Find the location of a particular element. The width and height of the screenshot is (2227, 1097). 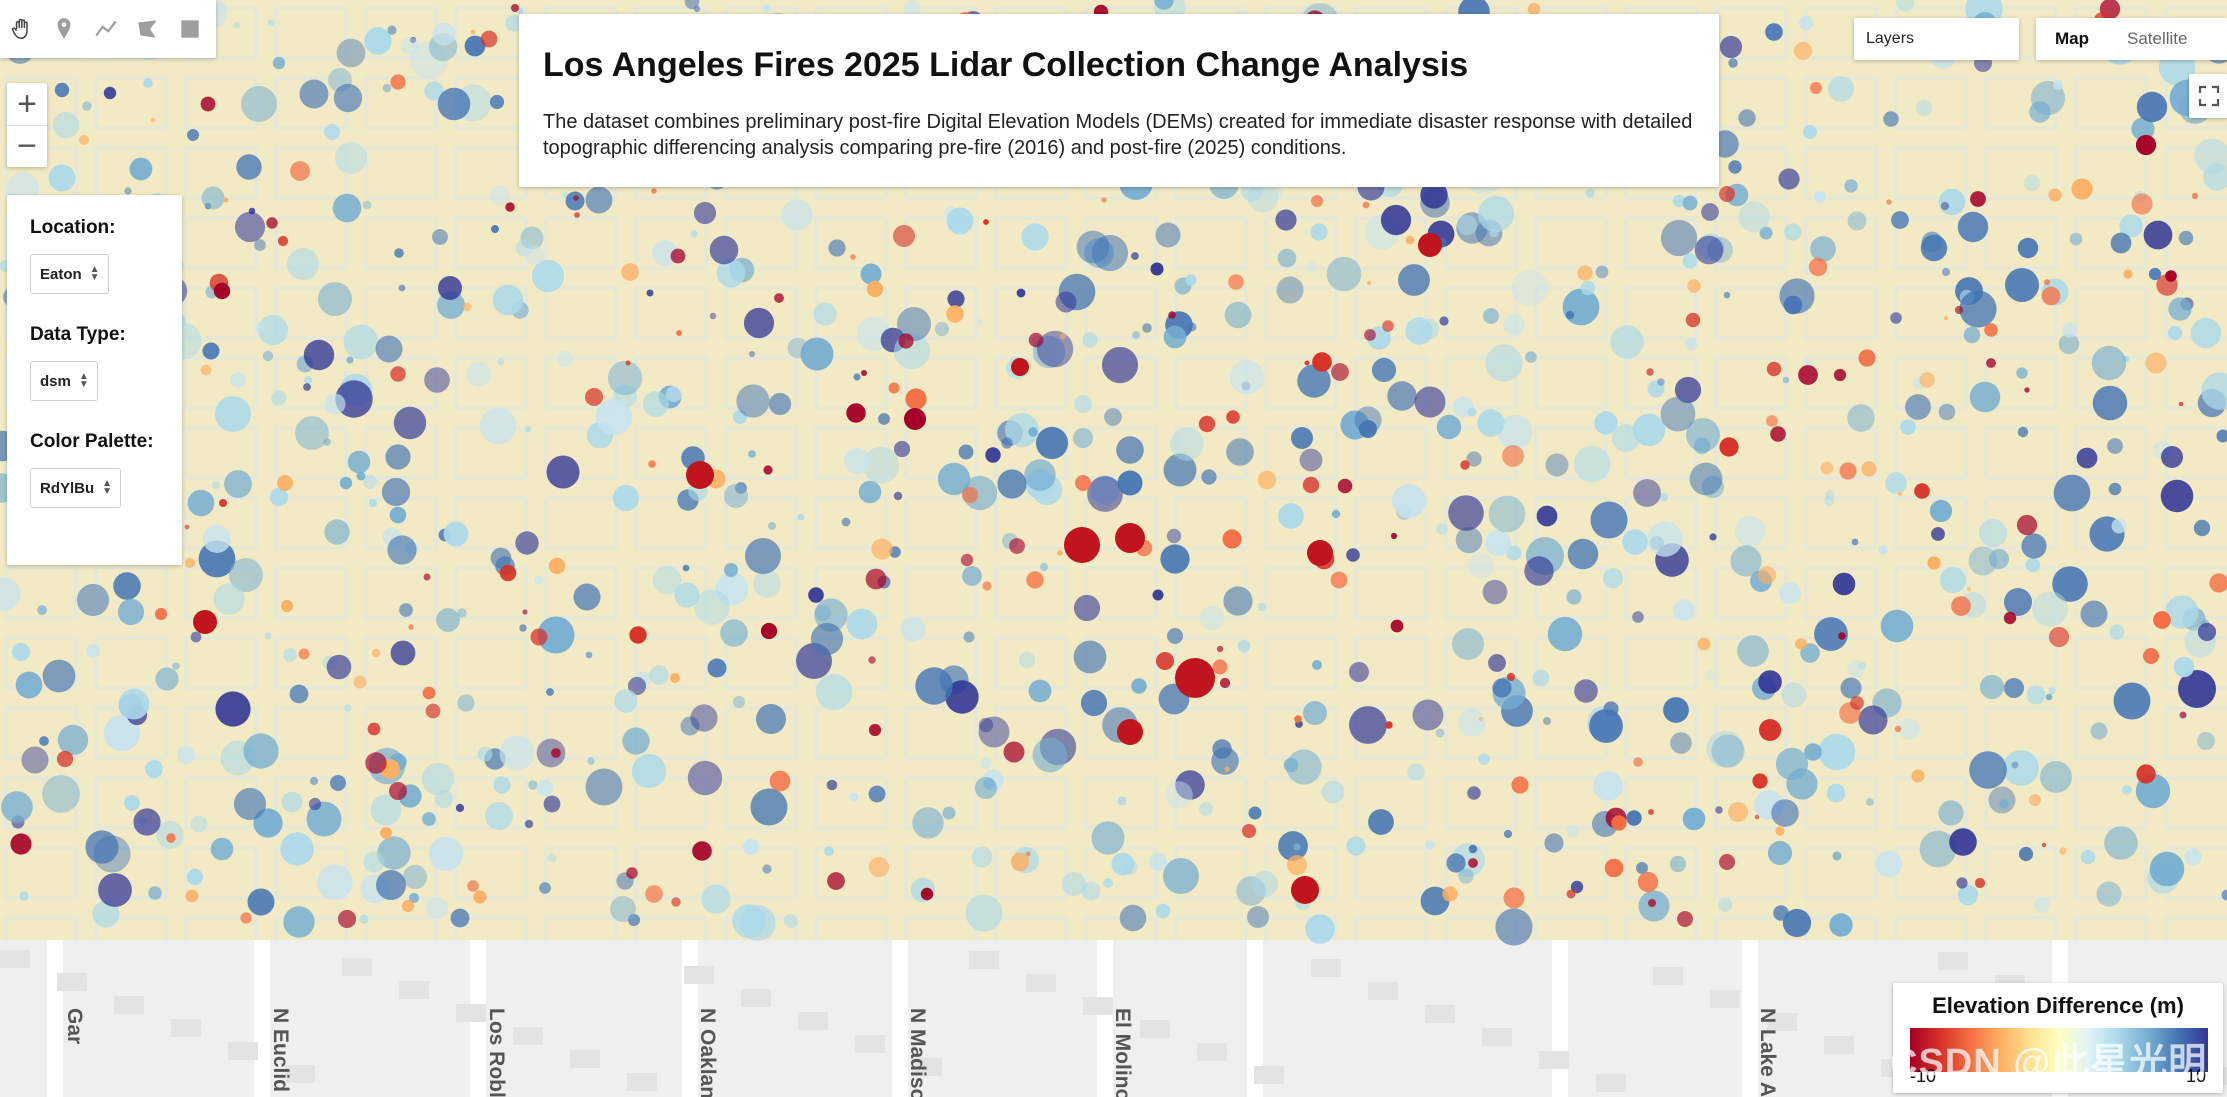

rectangle-draw-icon is located at coordinates (190, 29).